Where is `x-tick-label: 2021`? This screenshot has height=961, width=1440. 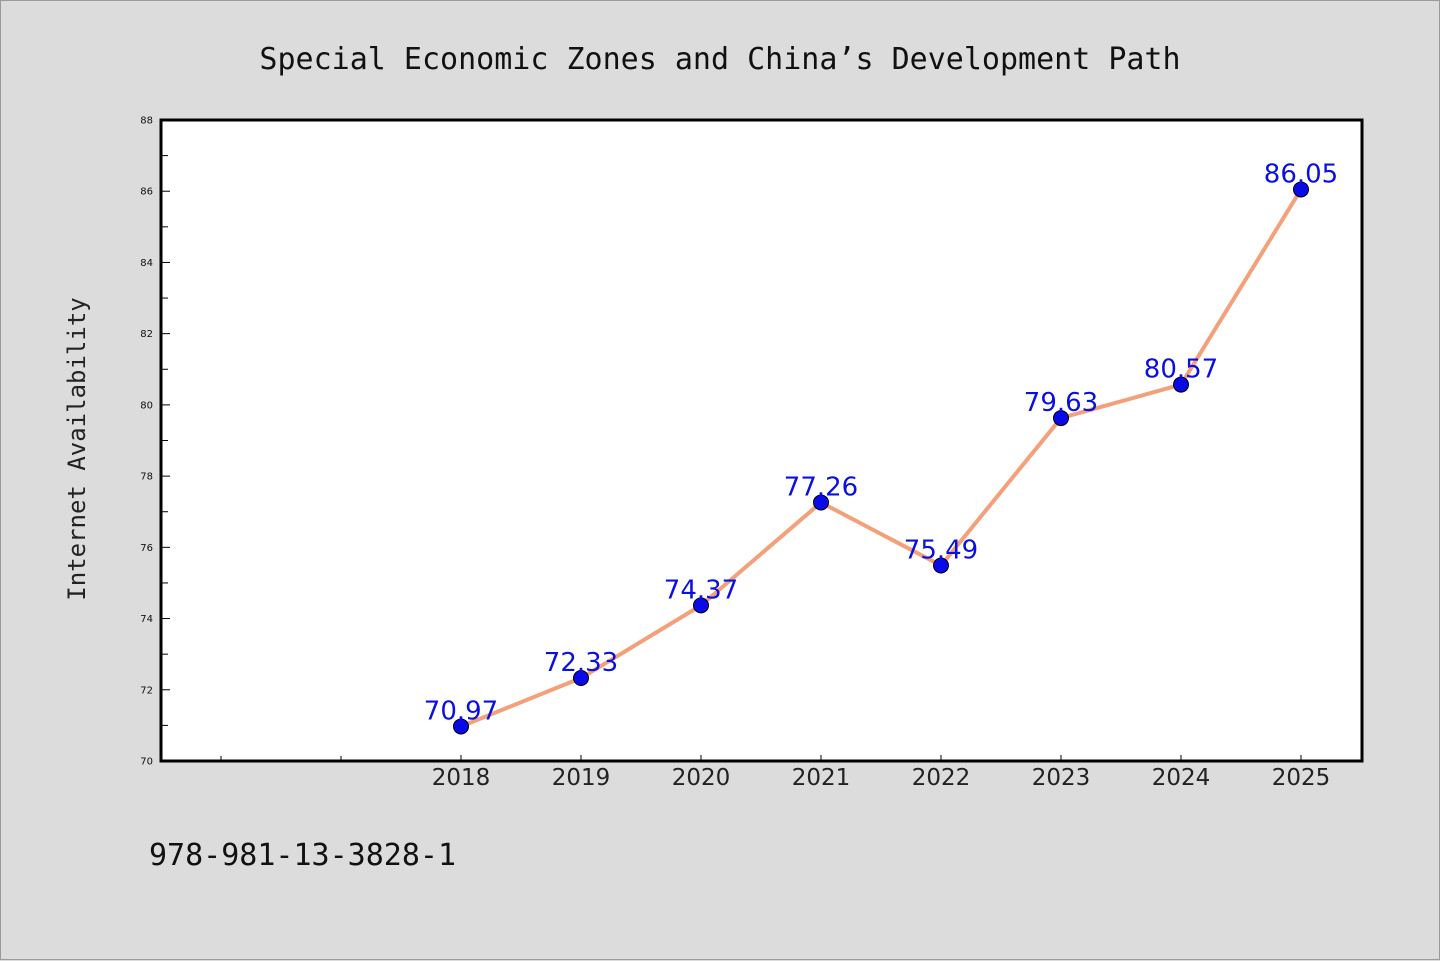 x-tick-label: 2021 is located at coordinates (821, 778).